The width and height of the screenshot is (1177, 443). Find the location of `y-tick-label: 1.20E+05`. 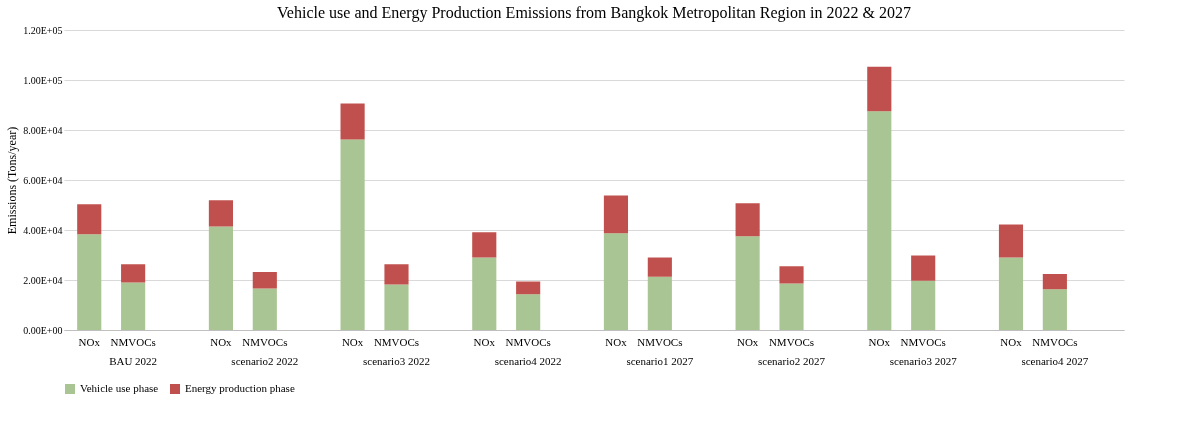

y-tick-label: 1.20E+05 is located at coordinates (43, 30).